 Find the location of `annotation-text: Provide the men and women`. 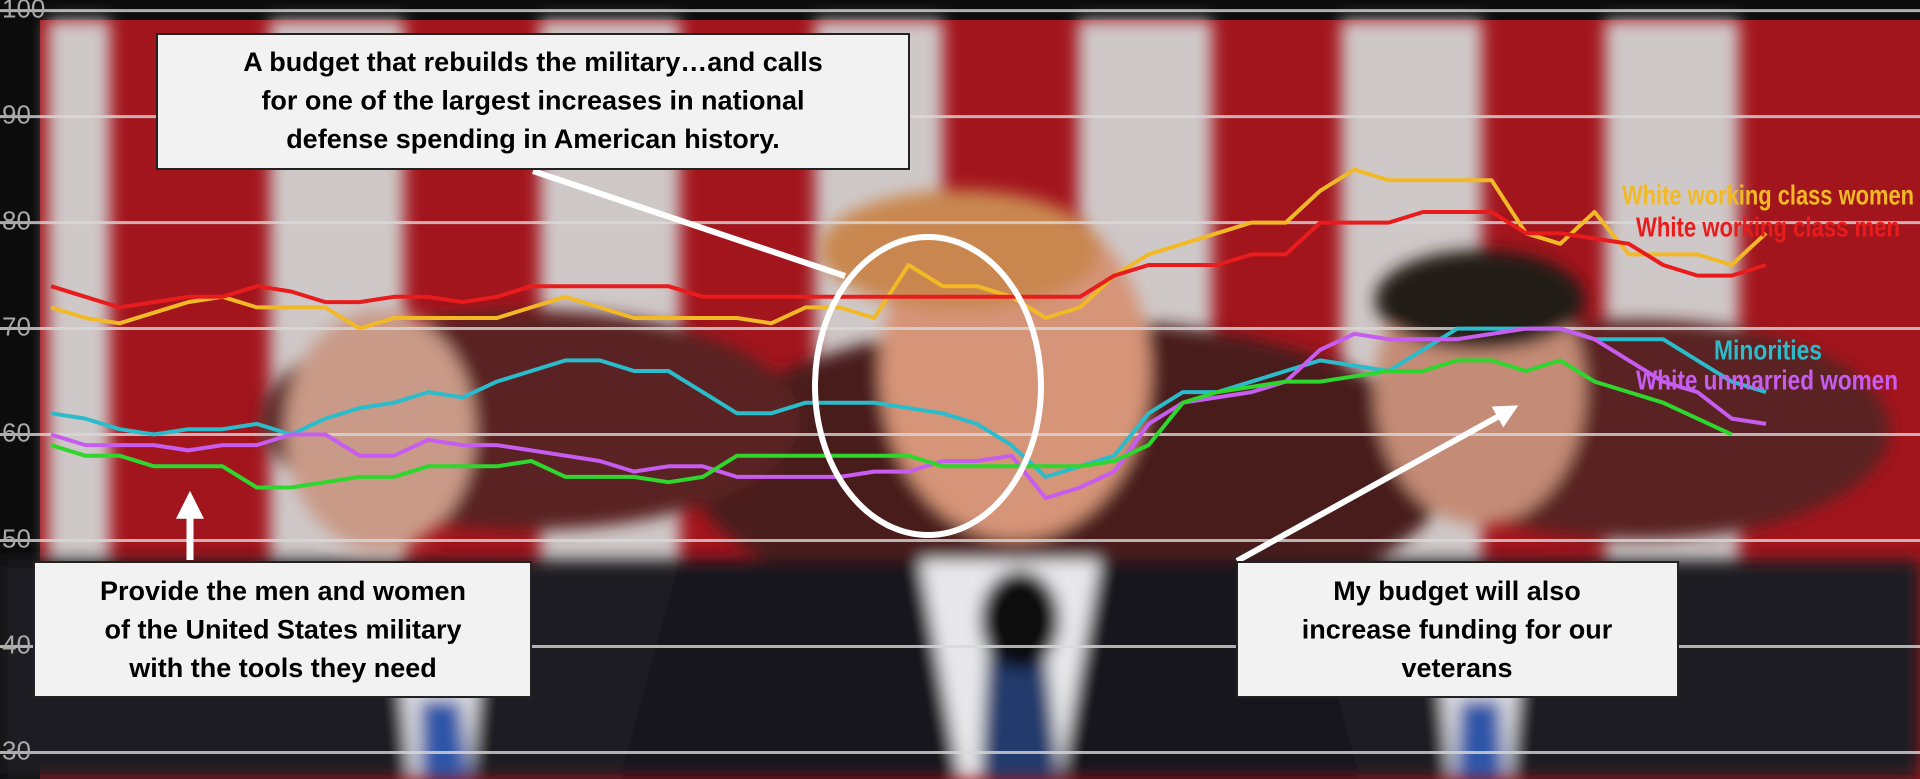

annotation-text: Provide the men and women is located at coordinates (283, 591).